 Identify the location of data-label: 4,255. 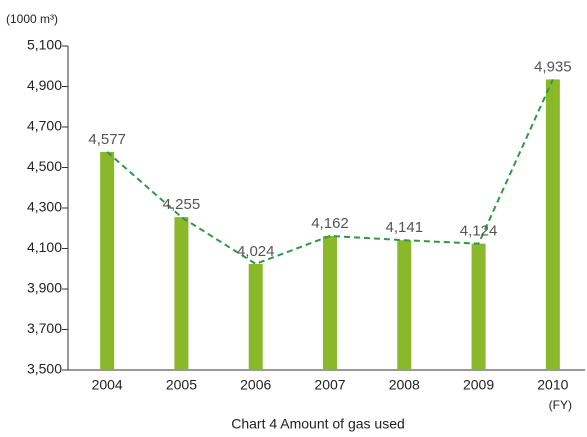
(182, 204).